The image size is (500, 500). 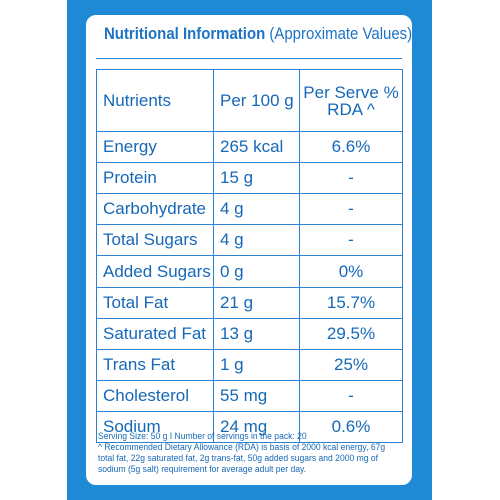 I want to click on table-row: Cholesterol 55 mg -, so click(x=249, y=395).